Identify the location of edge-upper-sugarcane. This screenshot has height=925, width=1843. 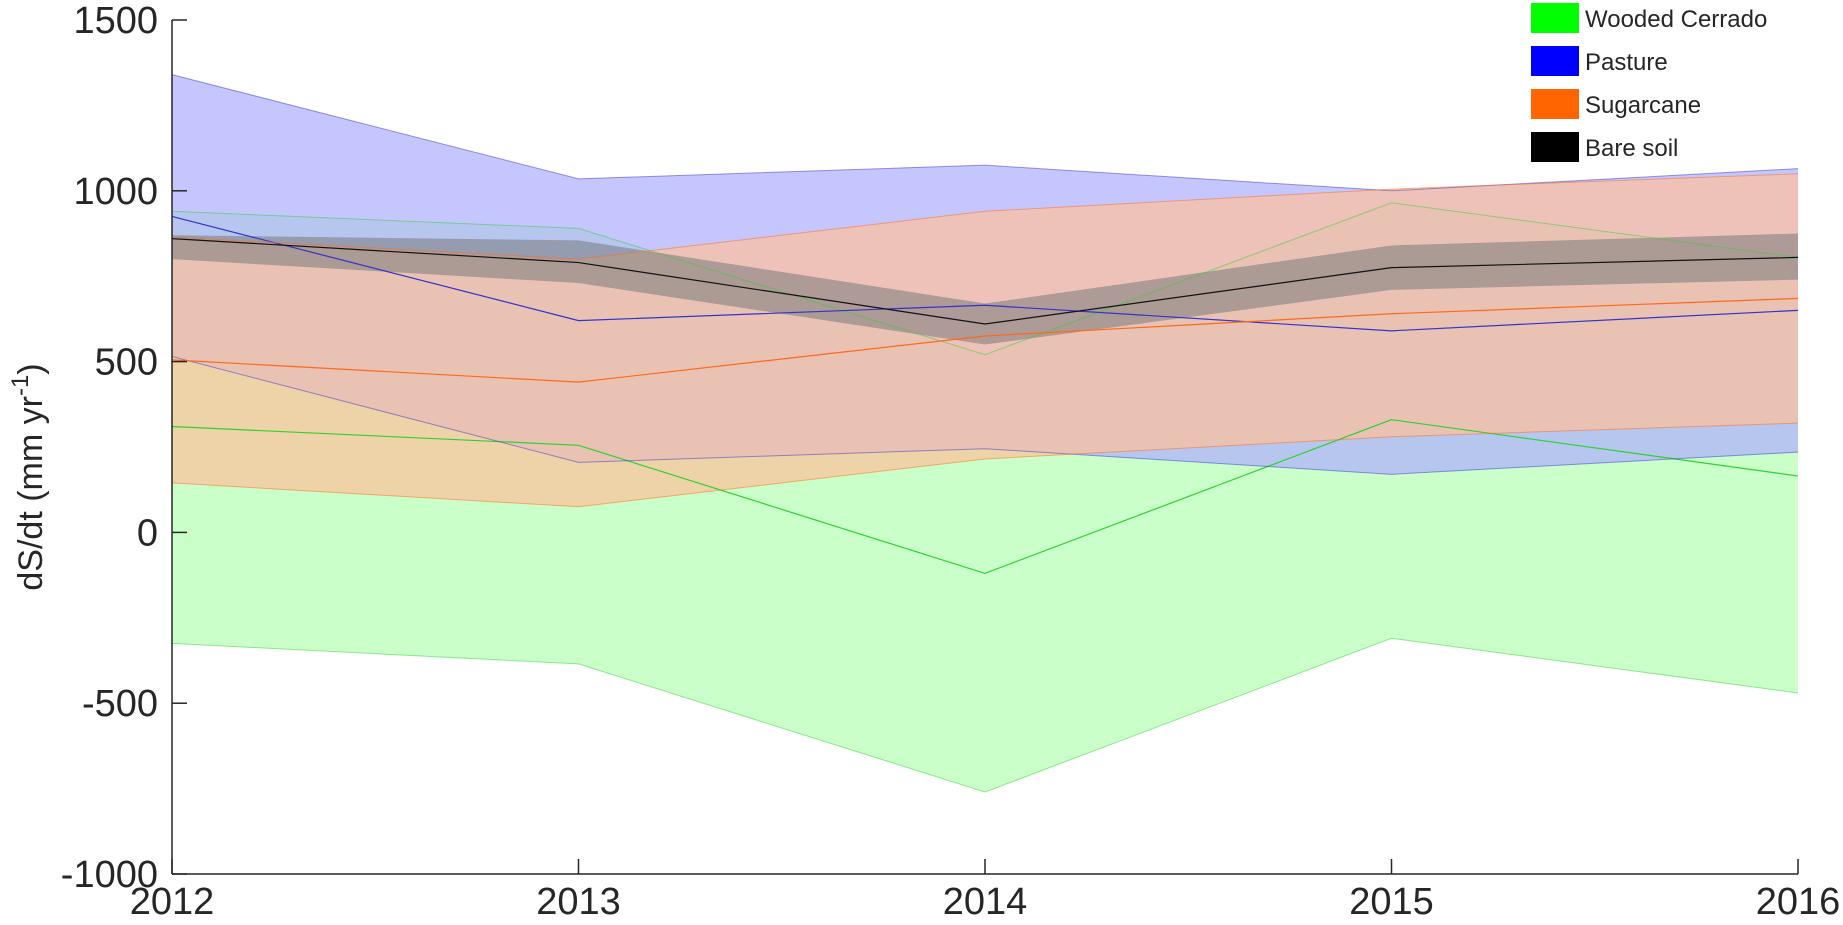
(985, 216).